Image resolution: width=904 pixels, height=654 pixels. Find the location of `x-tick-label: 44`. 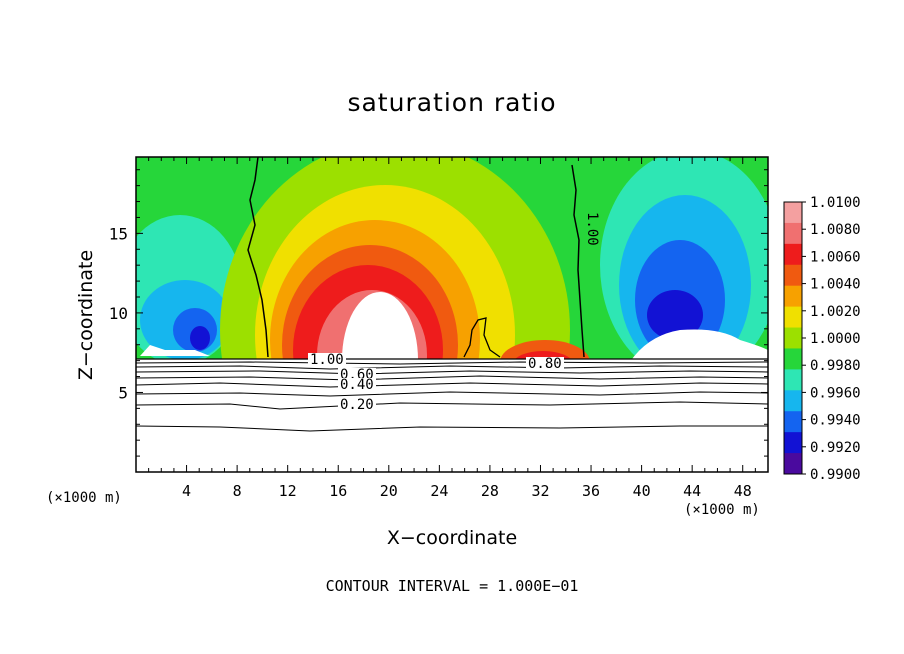

x-tick-label: 44 is located at coordinates (692, 491).